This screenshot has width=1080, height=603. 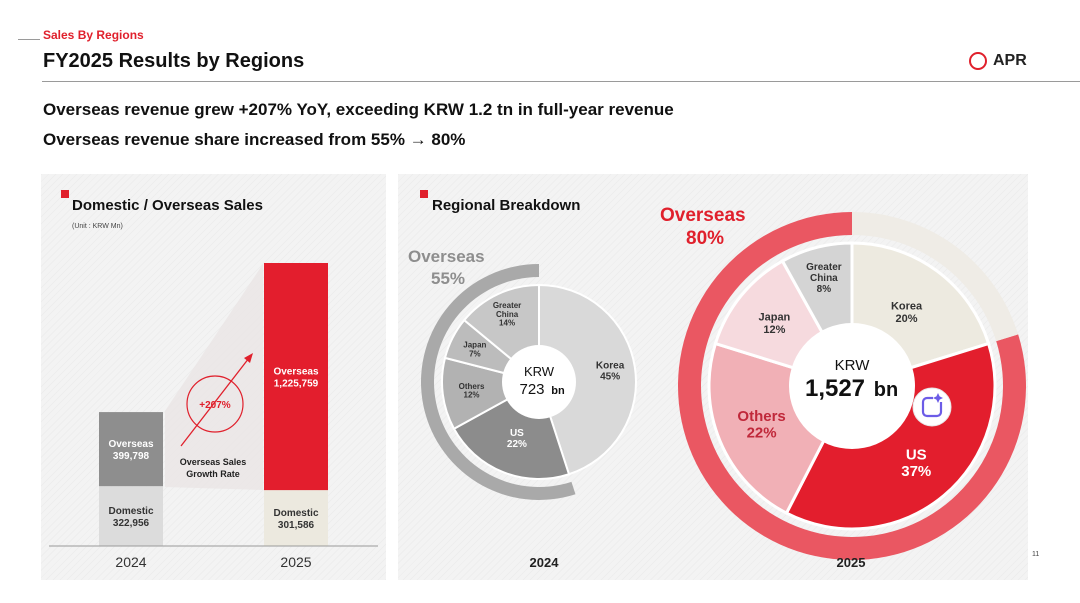 I want to click on bar-value-label: 322,956, so click(x=131, y=523).